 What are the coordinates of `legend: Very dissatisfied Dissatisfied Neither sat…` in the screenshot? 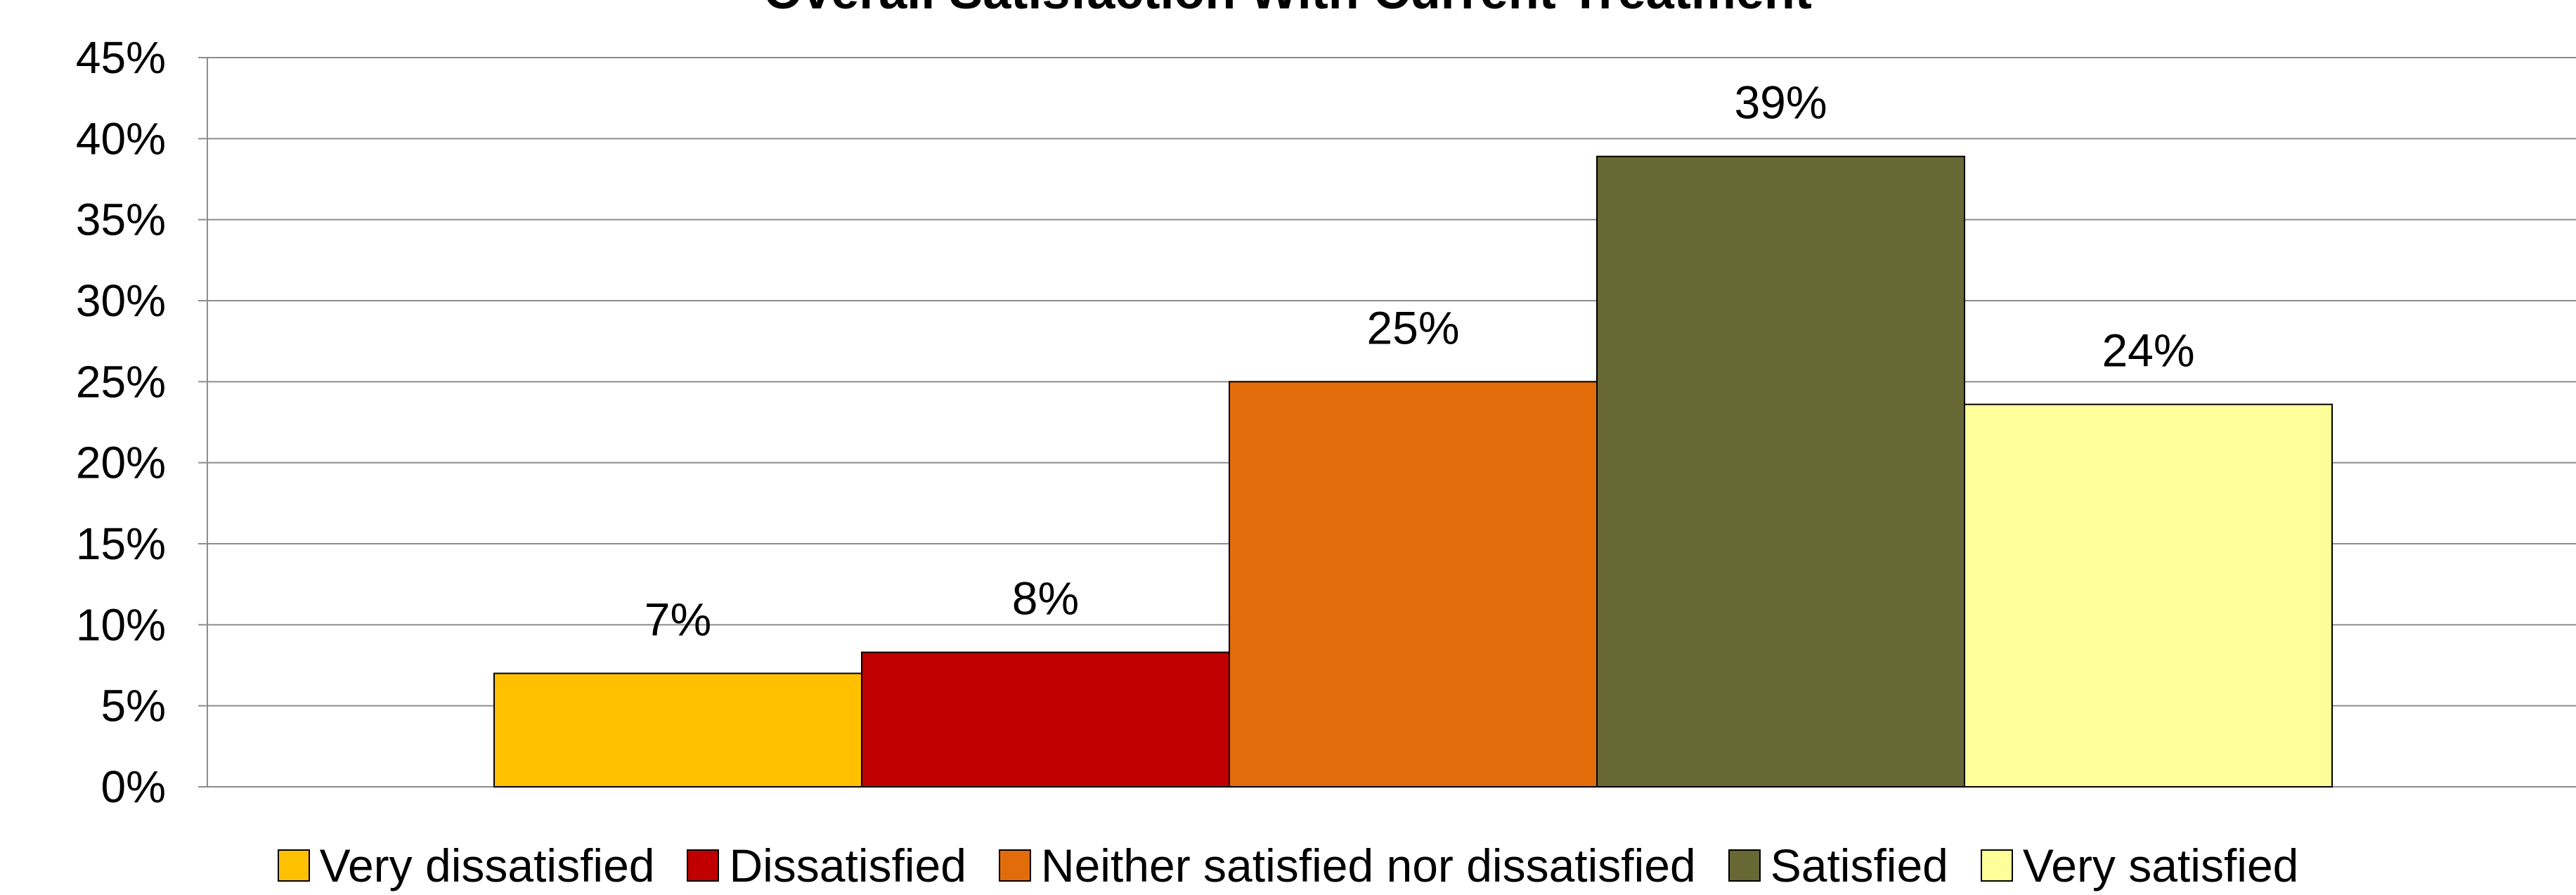 It's located at (1288, 865).